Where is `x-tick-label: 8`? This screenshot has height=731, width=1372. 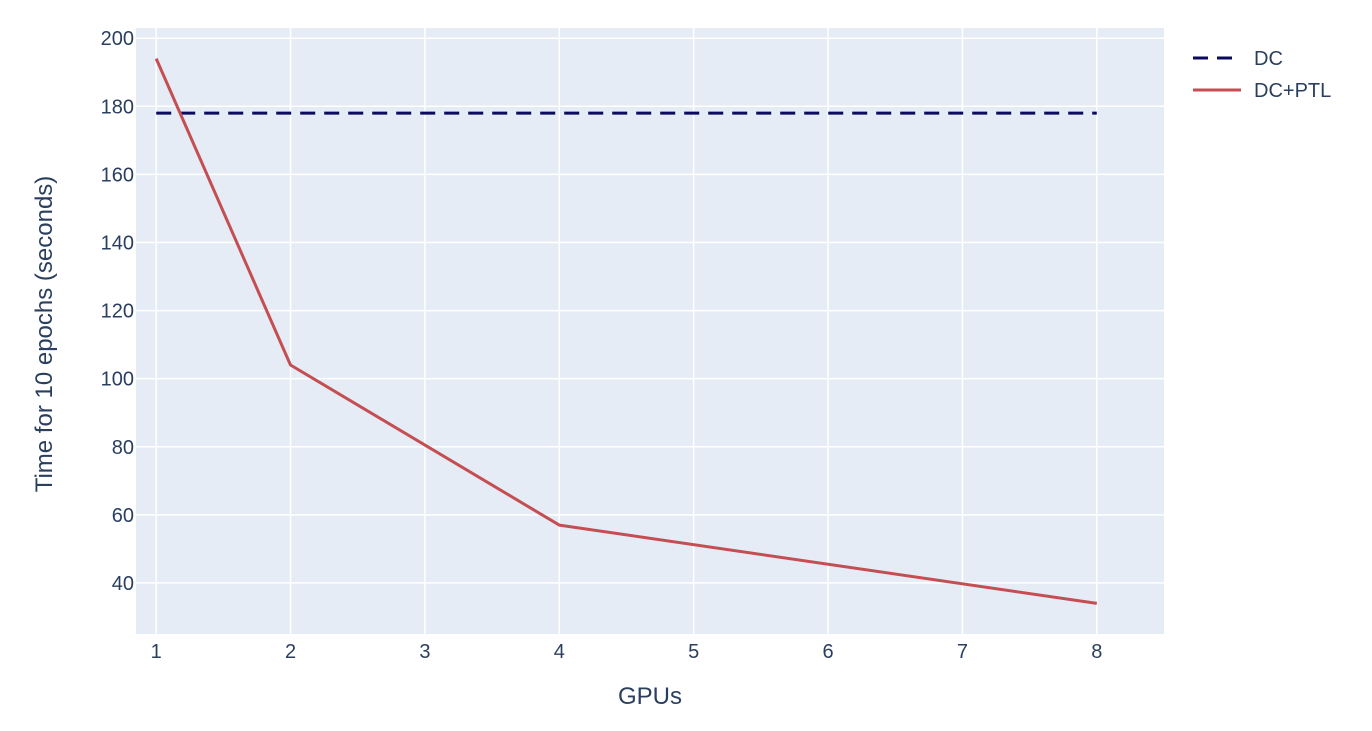
x-tick-label: 8 is located at coordinates (1096, 652).